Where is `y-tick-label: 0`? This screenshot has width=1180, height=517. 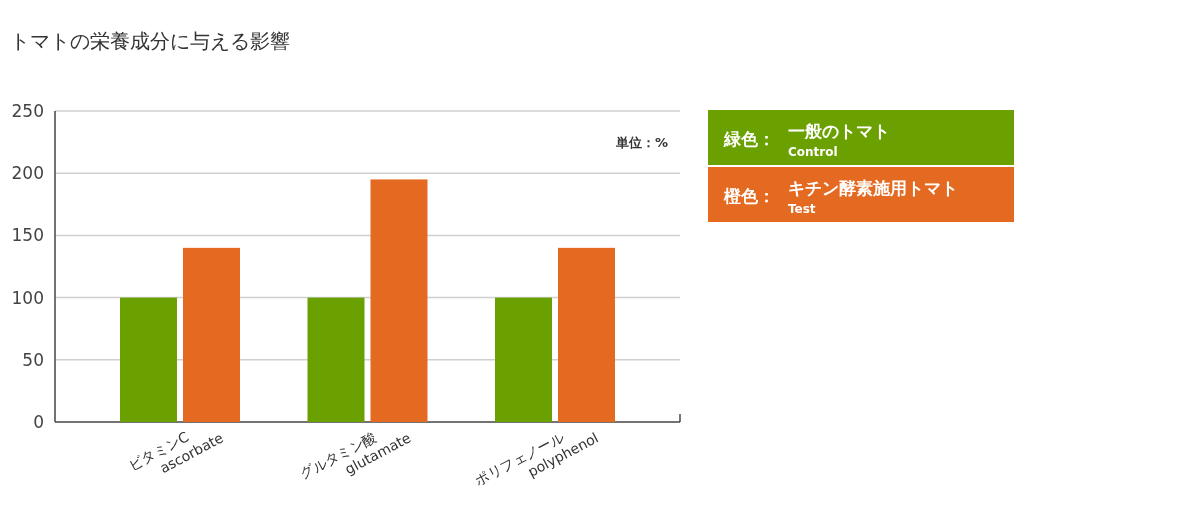 y-tick-label: 0 is located at coordinates (38, 422).